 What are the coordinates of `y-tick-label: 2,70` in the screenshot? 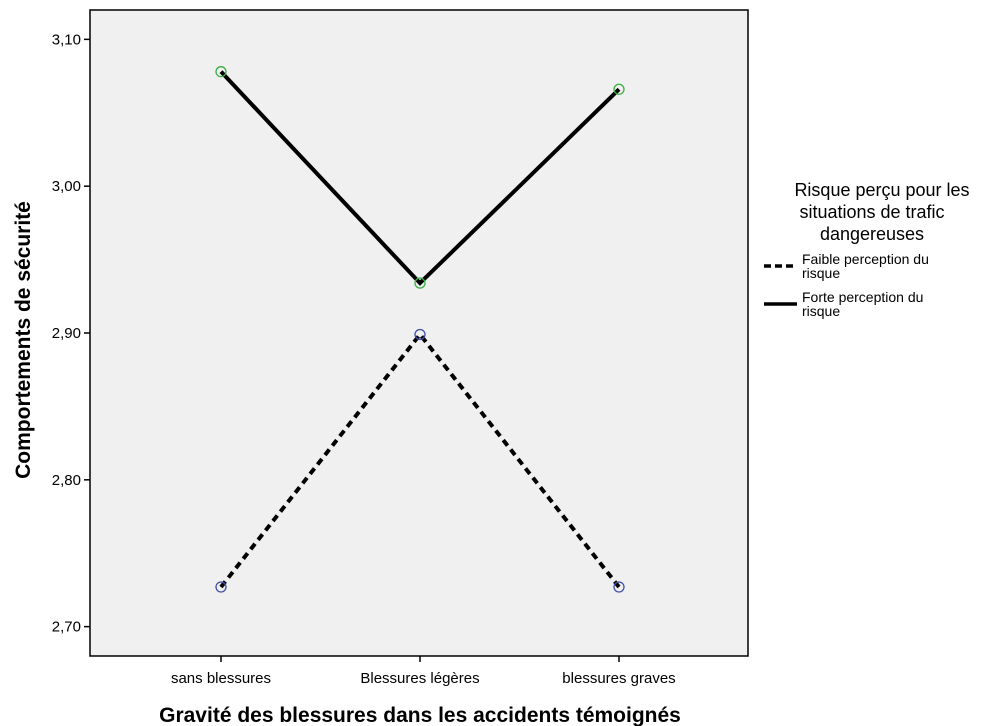 It's located at (66, 627).